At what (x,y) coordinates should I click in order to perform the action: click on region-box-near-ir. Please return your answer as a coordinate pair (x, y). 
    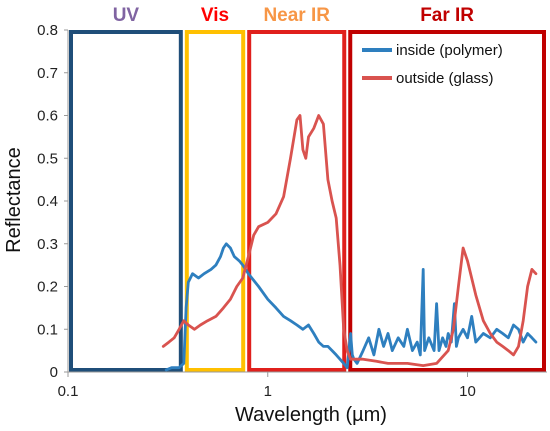
    Looking at the image, I should click on (297, 201).